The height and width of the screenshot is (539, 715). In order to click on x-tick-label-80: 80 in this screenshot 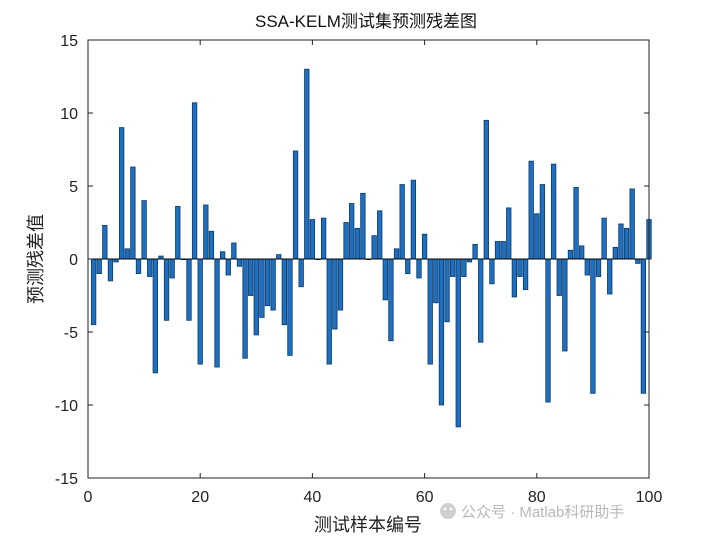, I will do `click(537, 497)`.